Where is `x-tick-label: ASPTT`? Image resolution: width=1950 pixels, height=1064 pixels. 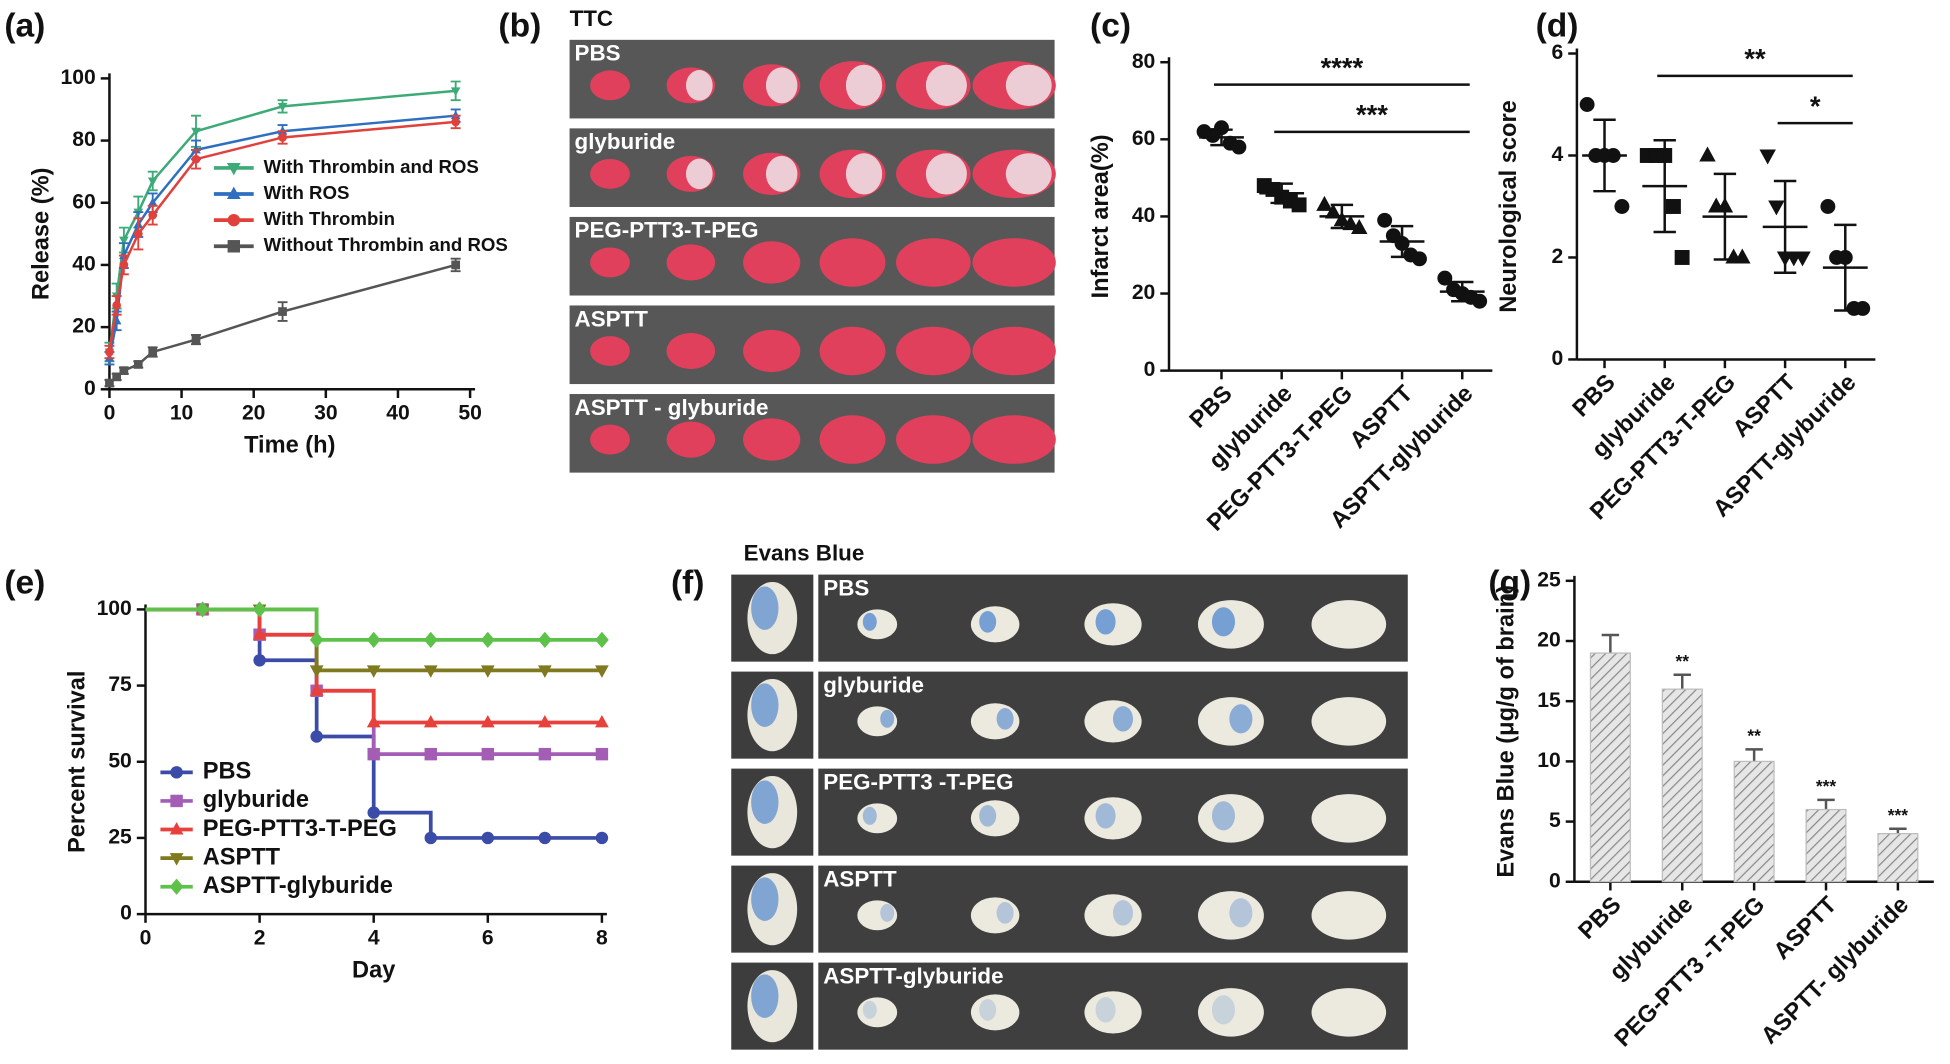
x-tick-label: ASPTT is located at coordinates (1806, 929).